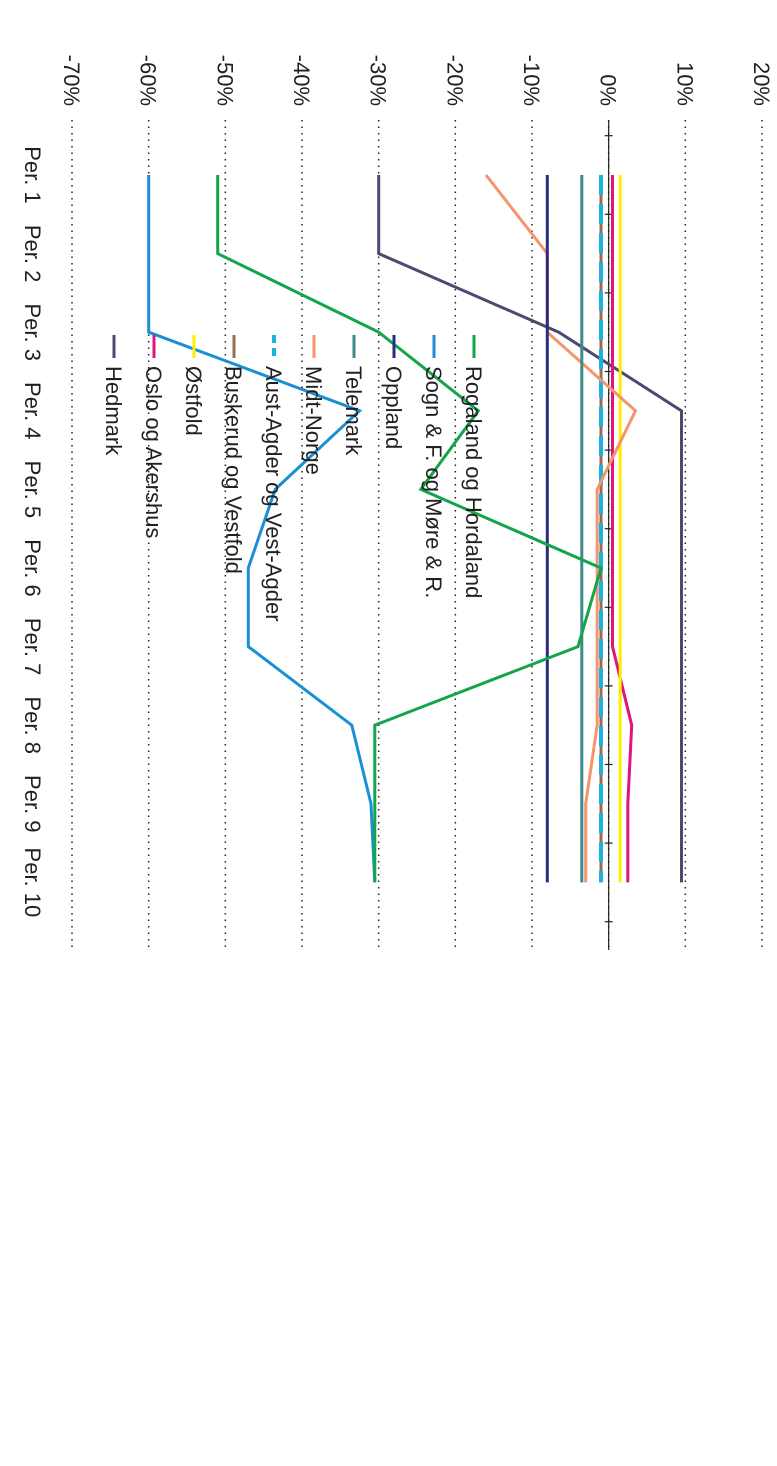 This screenshot has height=1466, width=777. Describe the element at coordinates (32, 883) in the screenshot. I see `x-tick-label-per-10: Per. 10` at that location.